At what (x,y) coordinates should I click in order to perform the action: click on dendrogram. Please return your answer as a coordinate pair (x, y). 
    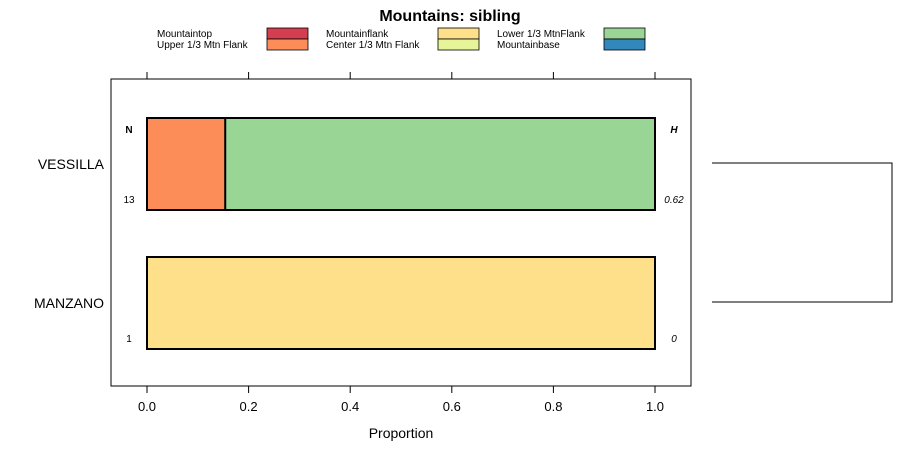
    Looking at the image, I should click on (802, 232).